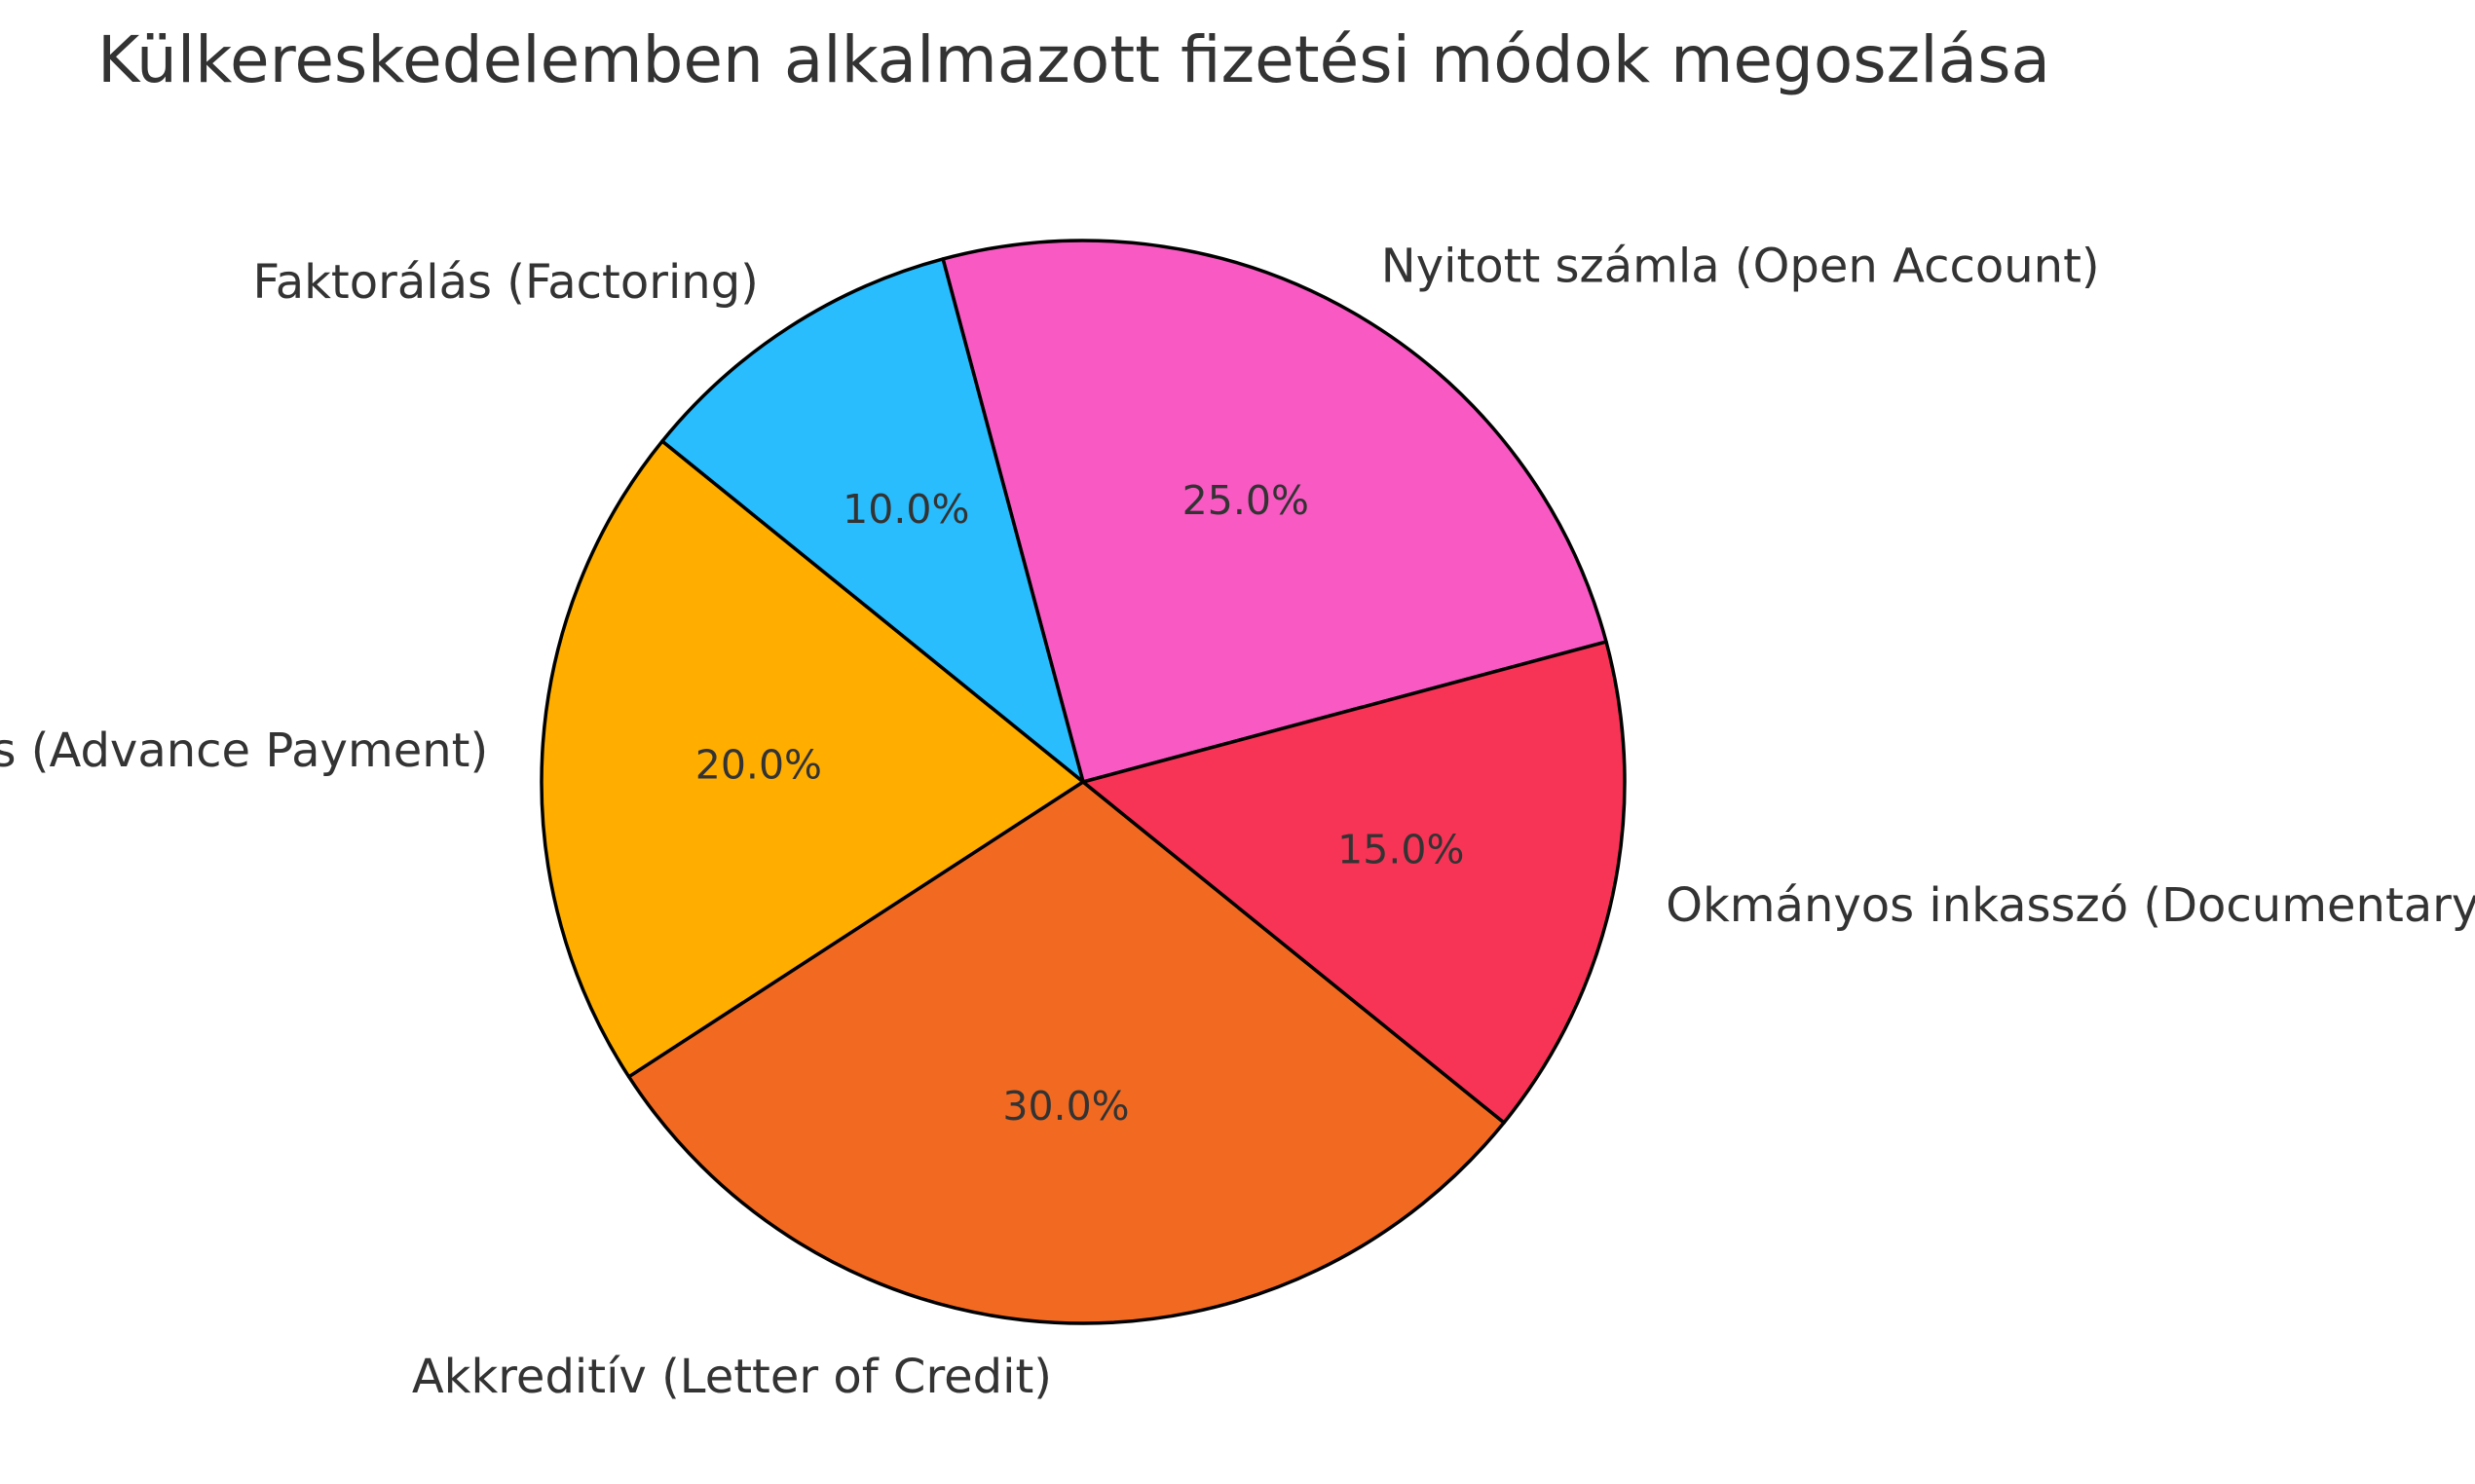 Image resolution: width=2475 pixels, height=1484 pixels. Describe the element at coordinates (732, 1377) in the screenshot. I see `slice-label-3: Akkreditív (Letter of Credit)` at that location.